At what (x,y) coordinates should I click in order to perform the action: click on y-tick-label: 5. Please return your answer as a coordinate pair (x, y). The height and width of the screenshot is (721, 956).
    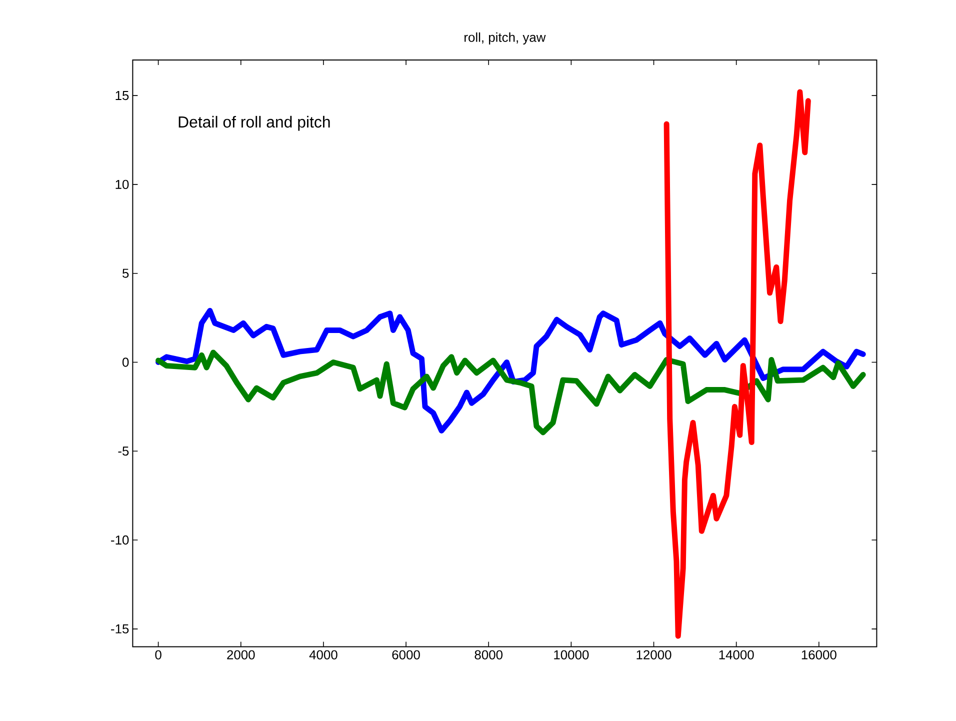
    Looking at the image, I should click on (125, 273).